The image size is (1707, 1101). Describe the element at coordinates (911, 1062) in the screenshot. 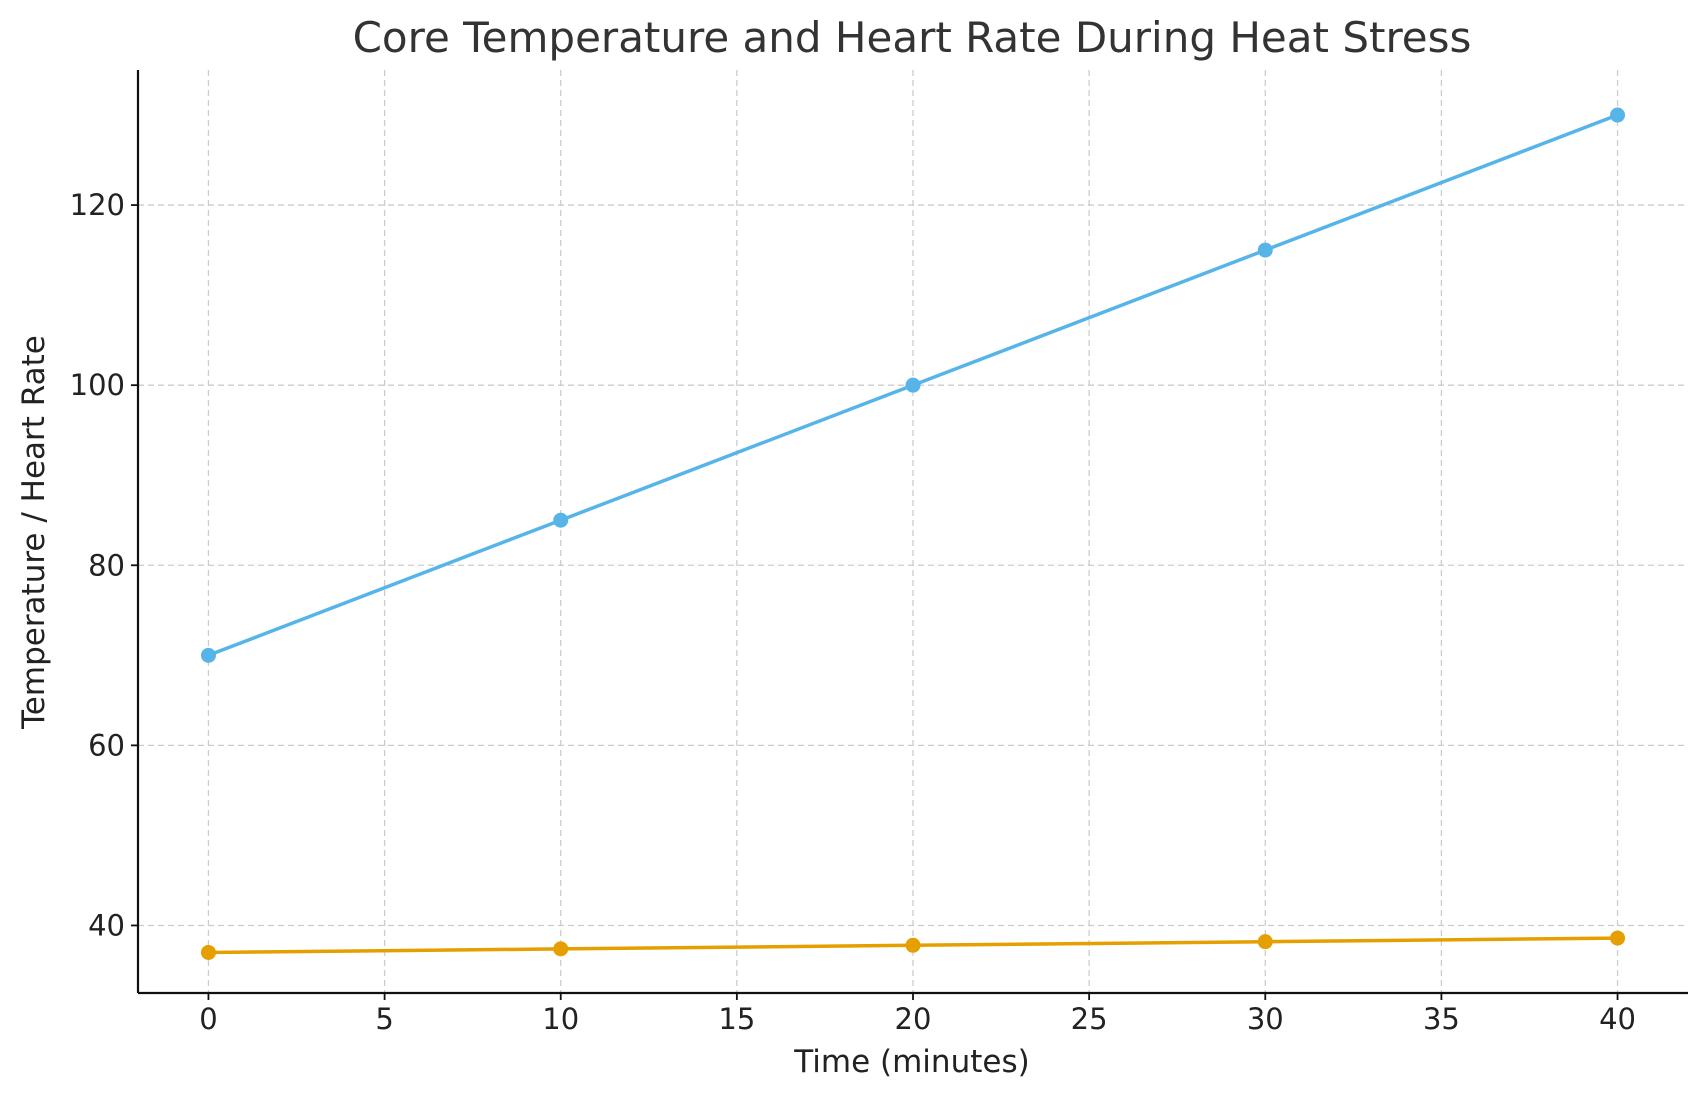

I see `x-axis-label: Time (minutes)` at that location.